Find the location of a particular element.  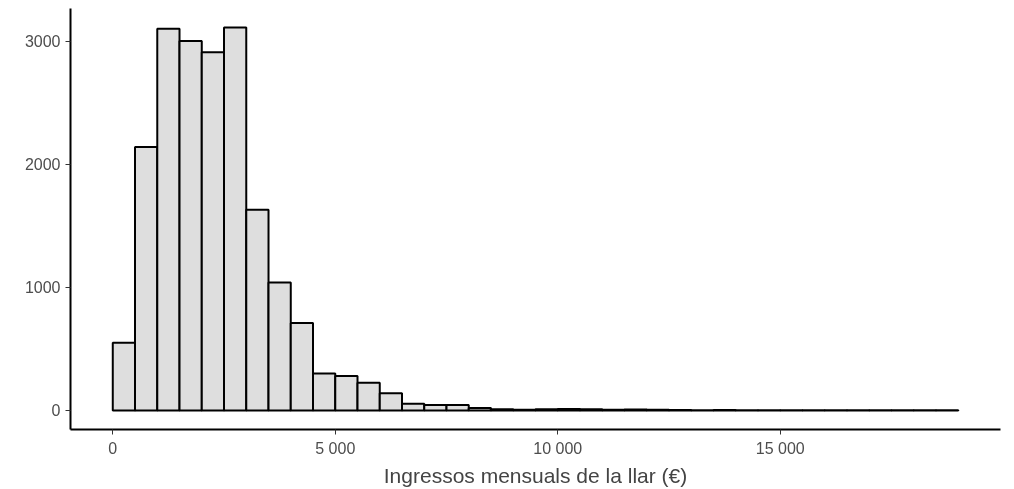

y-tick-label: 2000 is located at coordinates (42, 165).